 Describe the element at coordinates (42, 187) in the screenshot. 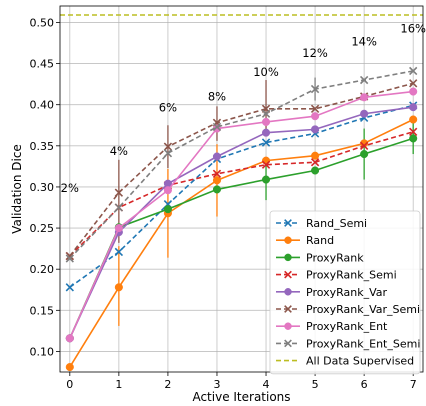

I see `y-tick-label: 0.30` at that location.